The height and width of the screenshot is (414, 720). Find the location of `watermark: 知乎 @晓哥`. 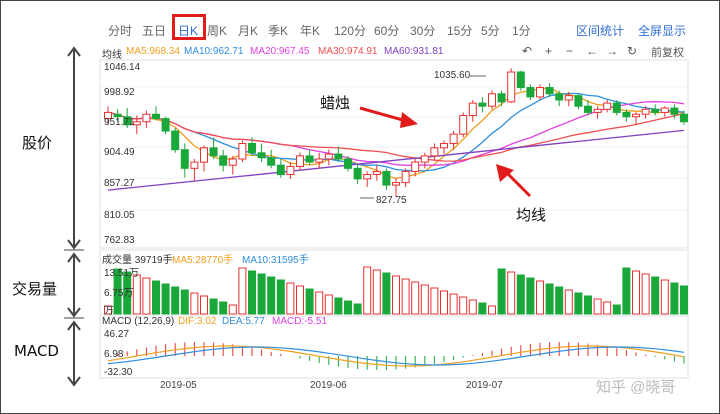

watermark: 知乎 @晓哥 is located at coordinates (636, 387).